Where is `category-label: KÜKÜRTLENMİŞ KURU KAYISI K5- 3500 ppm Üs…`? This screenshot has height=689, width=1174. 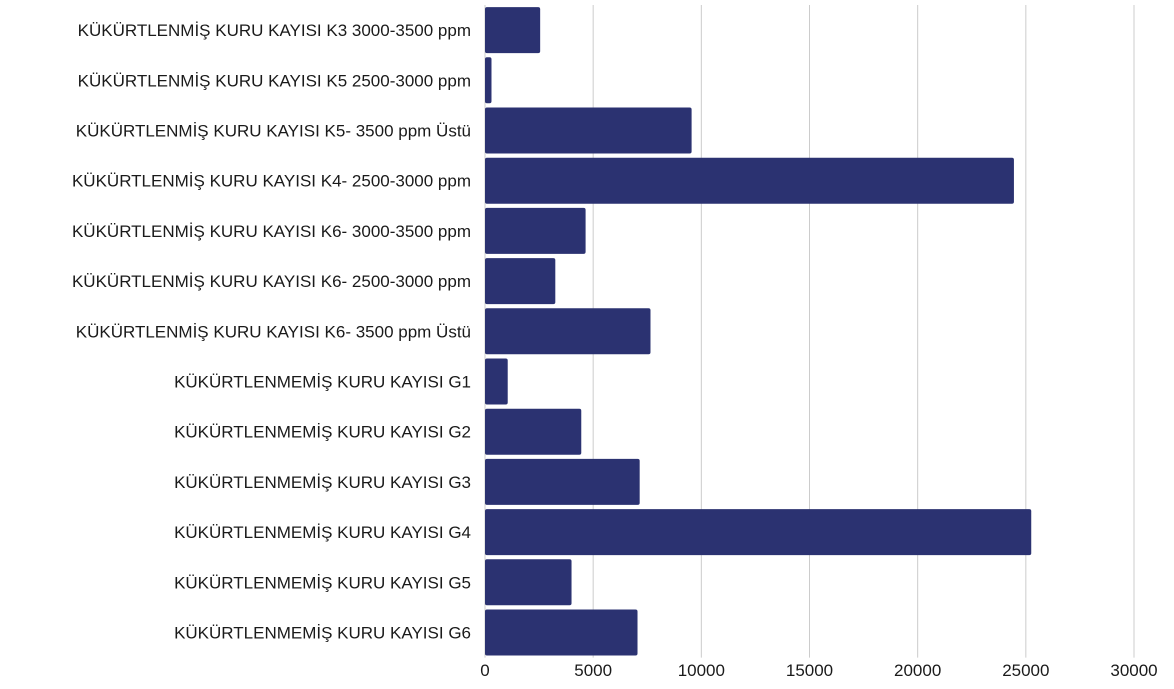 category-label: KÜKÜRTLENMİŞ KURU KAYISI K5- 3500 ppm Üs… is located at coordinates (273, 131).